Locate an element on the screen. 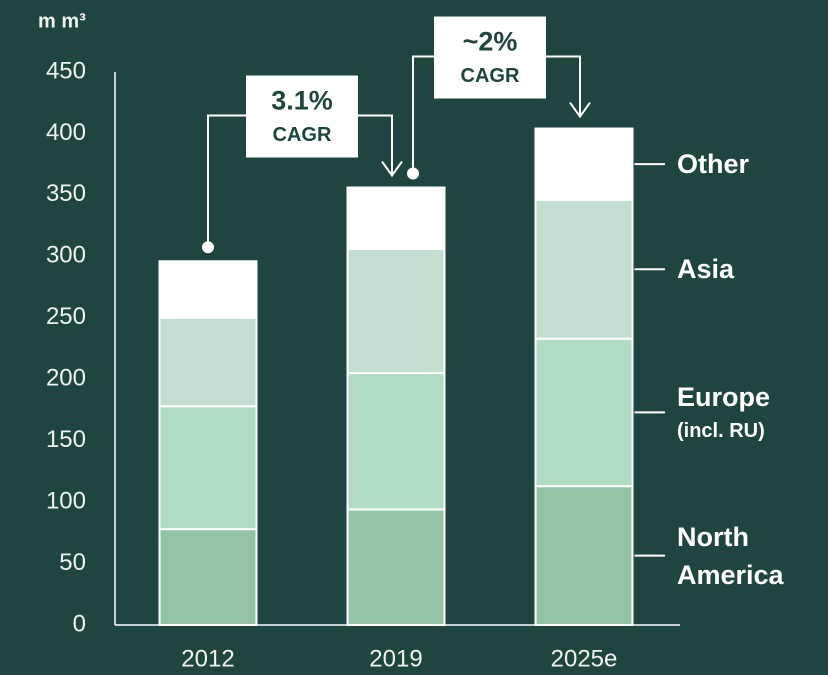 This screenshot has width=828, height=675. legend-entry: Europe (incl. RU) is located at coordinates (747, 412).